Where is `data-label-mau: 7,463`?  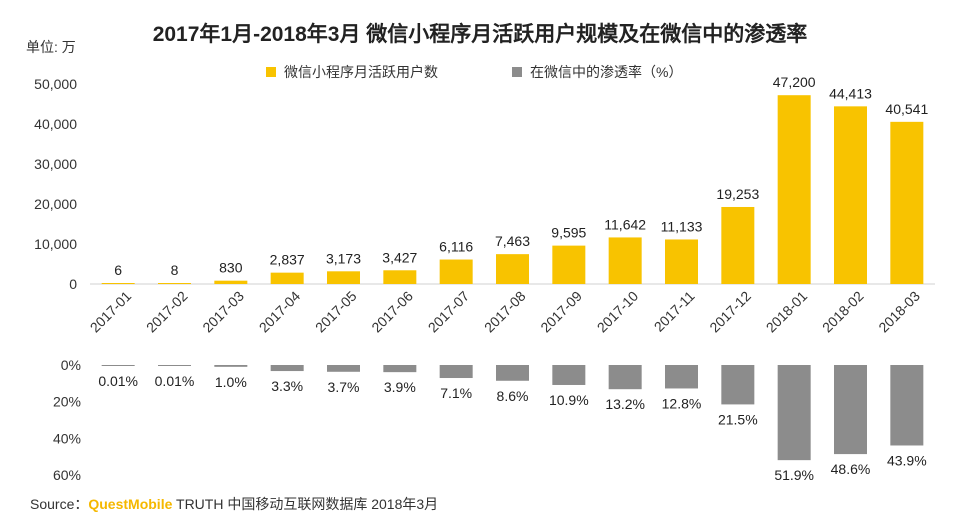 data-label-mau: 7,463 is located at coordinates (512, 241).